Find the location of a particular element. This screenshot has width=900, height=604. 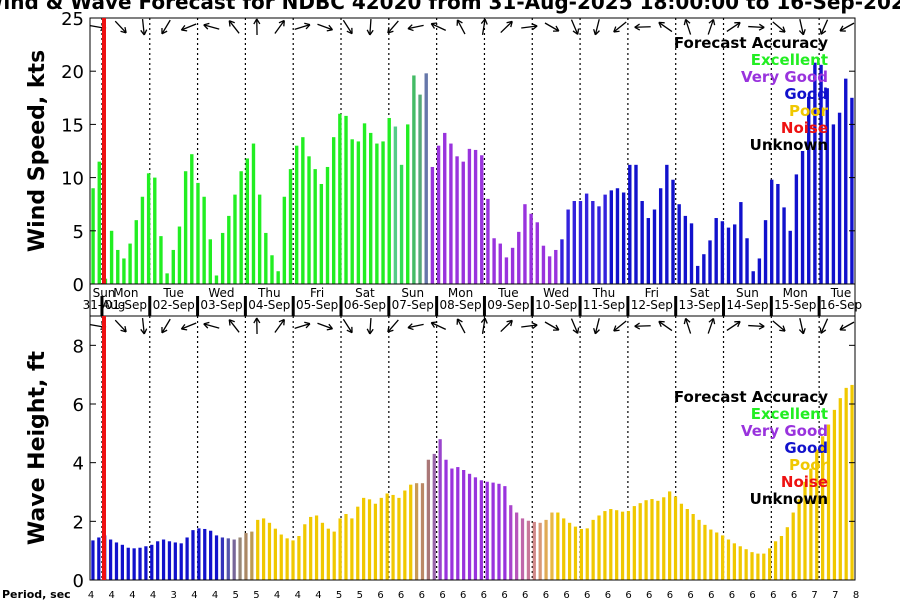

day-date-label: 01-Sep is located at coordinates (126, 305).